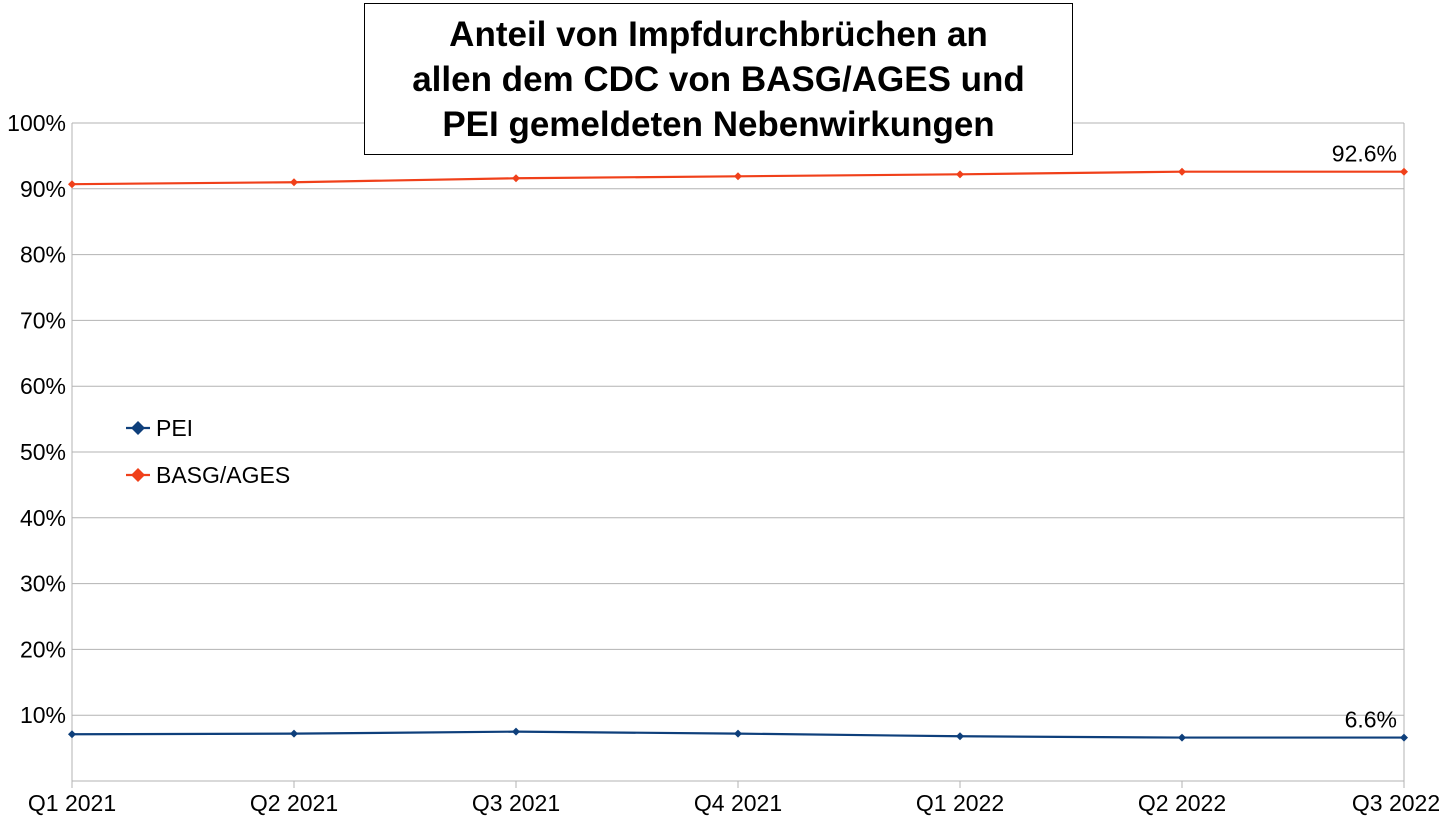  I want to click on y-tick-label: 50%, so click(43, 452).